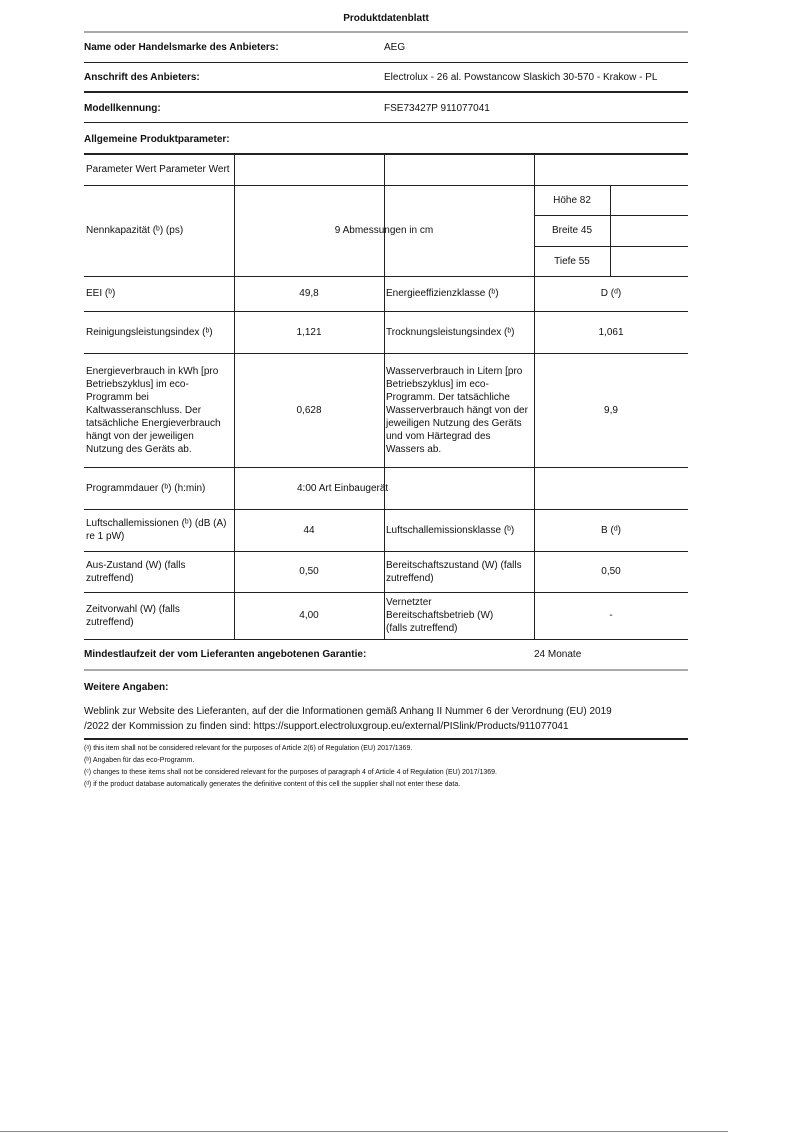 The height and width of the screenshot is (1134, 802). Describe the element at coordinates (309, 615) in the screenshot. I see `delay-start-value: 4,00` at that location.